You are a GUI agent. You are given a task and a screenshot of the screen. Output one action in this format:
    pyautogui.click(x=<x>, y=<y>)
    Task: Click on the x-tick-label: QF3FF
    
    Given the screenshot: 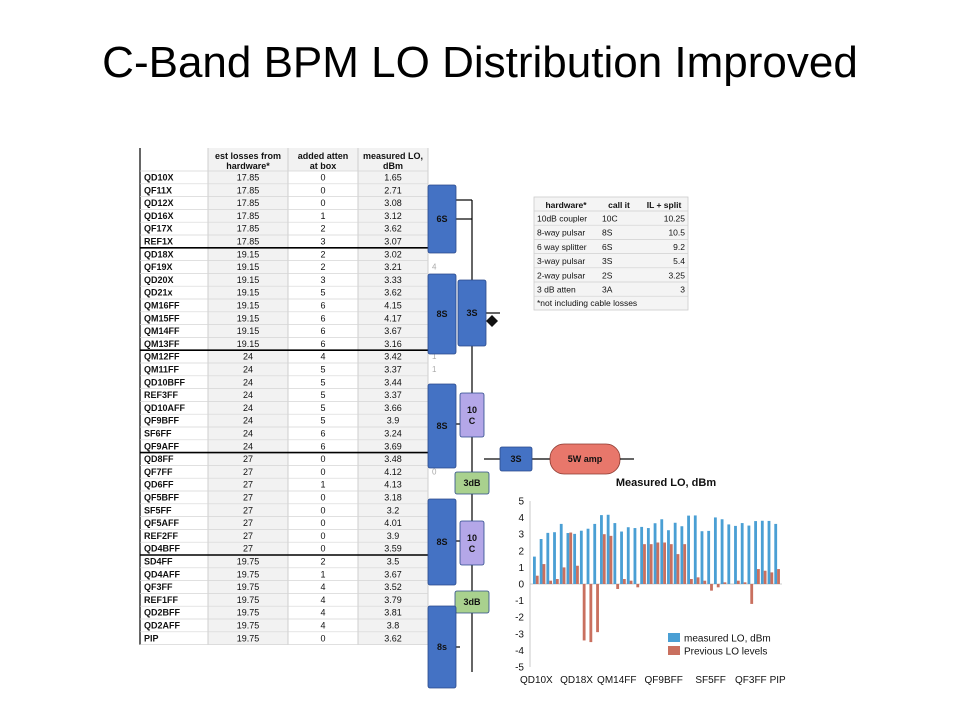 What is the action you would take?
    pyautogui.click(x=751, y=680)
    